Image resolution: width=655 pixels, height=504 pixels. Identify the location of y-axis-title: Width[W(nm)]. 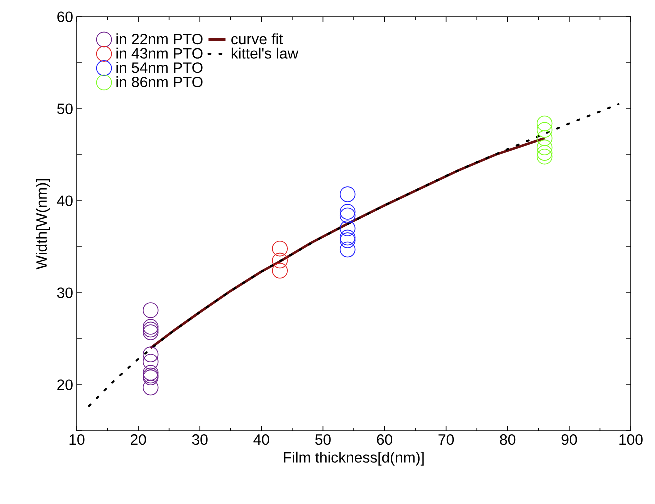
(43, 224).